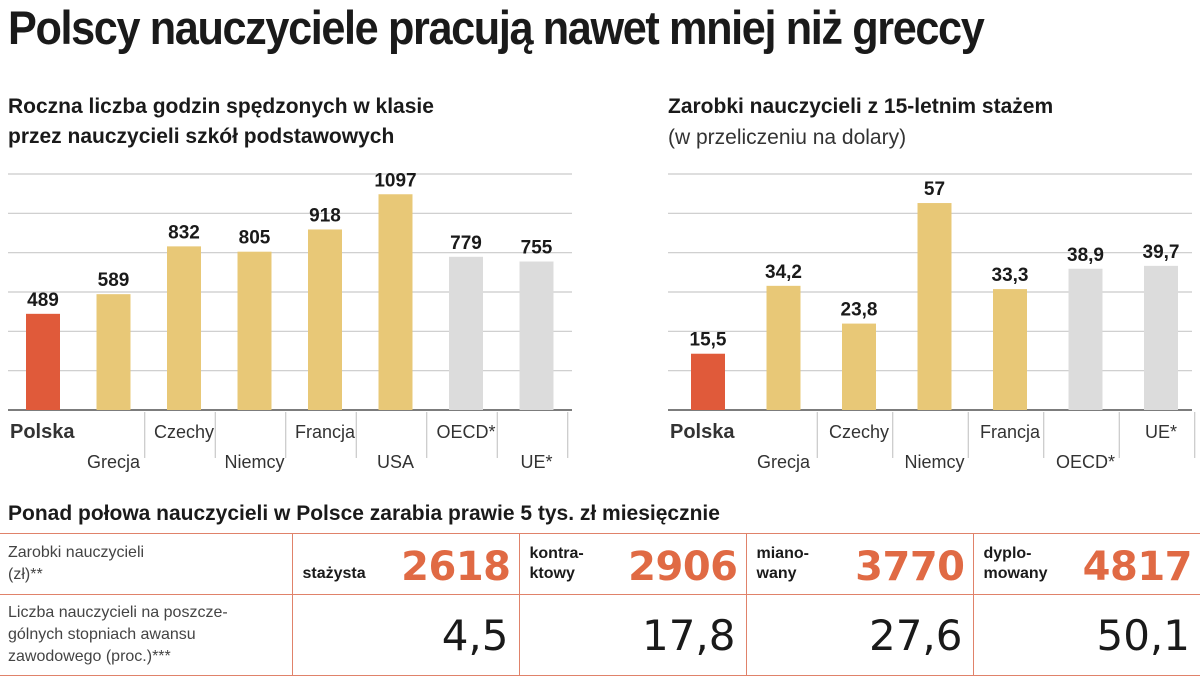 This screenshot has width=1200, height=676. What do you see at coordinates (859, 635) in the screenshot?
I see `share-cell: 27,6` at bounding box center [859, 635].